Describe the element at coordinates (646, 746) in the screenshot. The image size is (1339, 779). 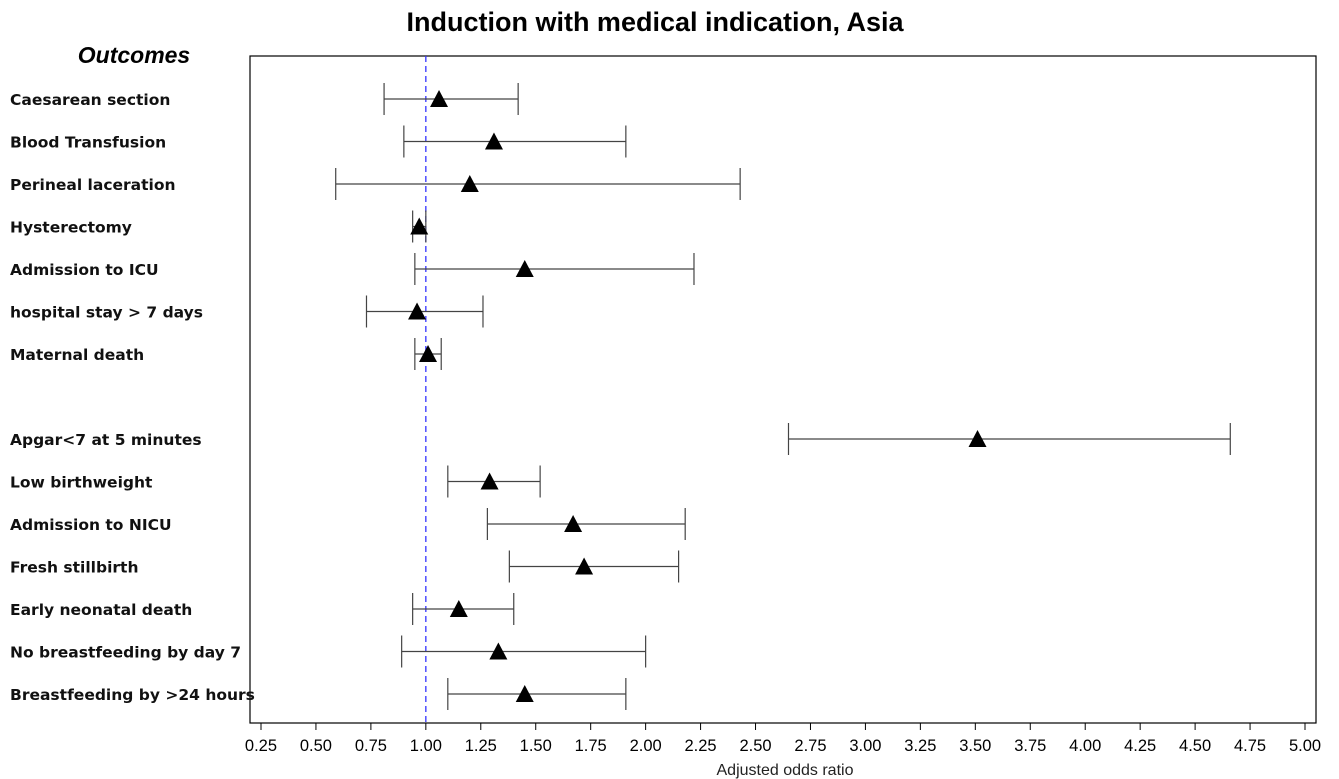
I see `x-tick-label: 2.00` at that location.